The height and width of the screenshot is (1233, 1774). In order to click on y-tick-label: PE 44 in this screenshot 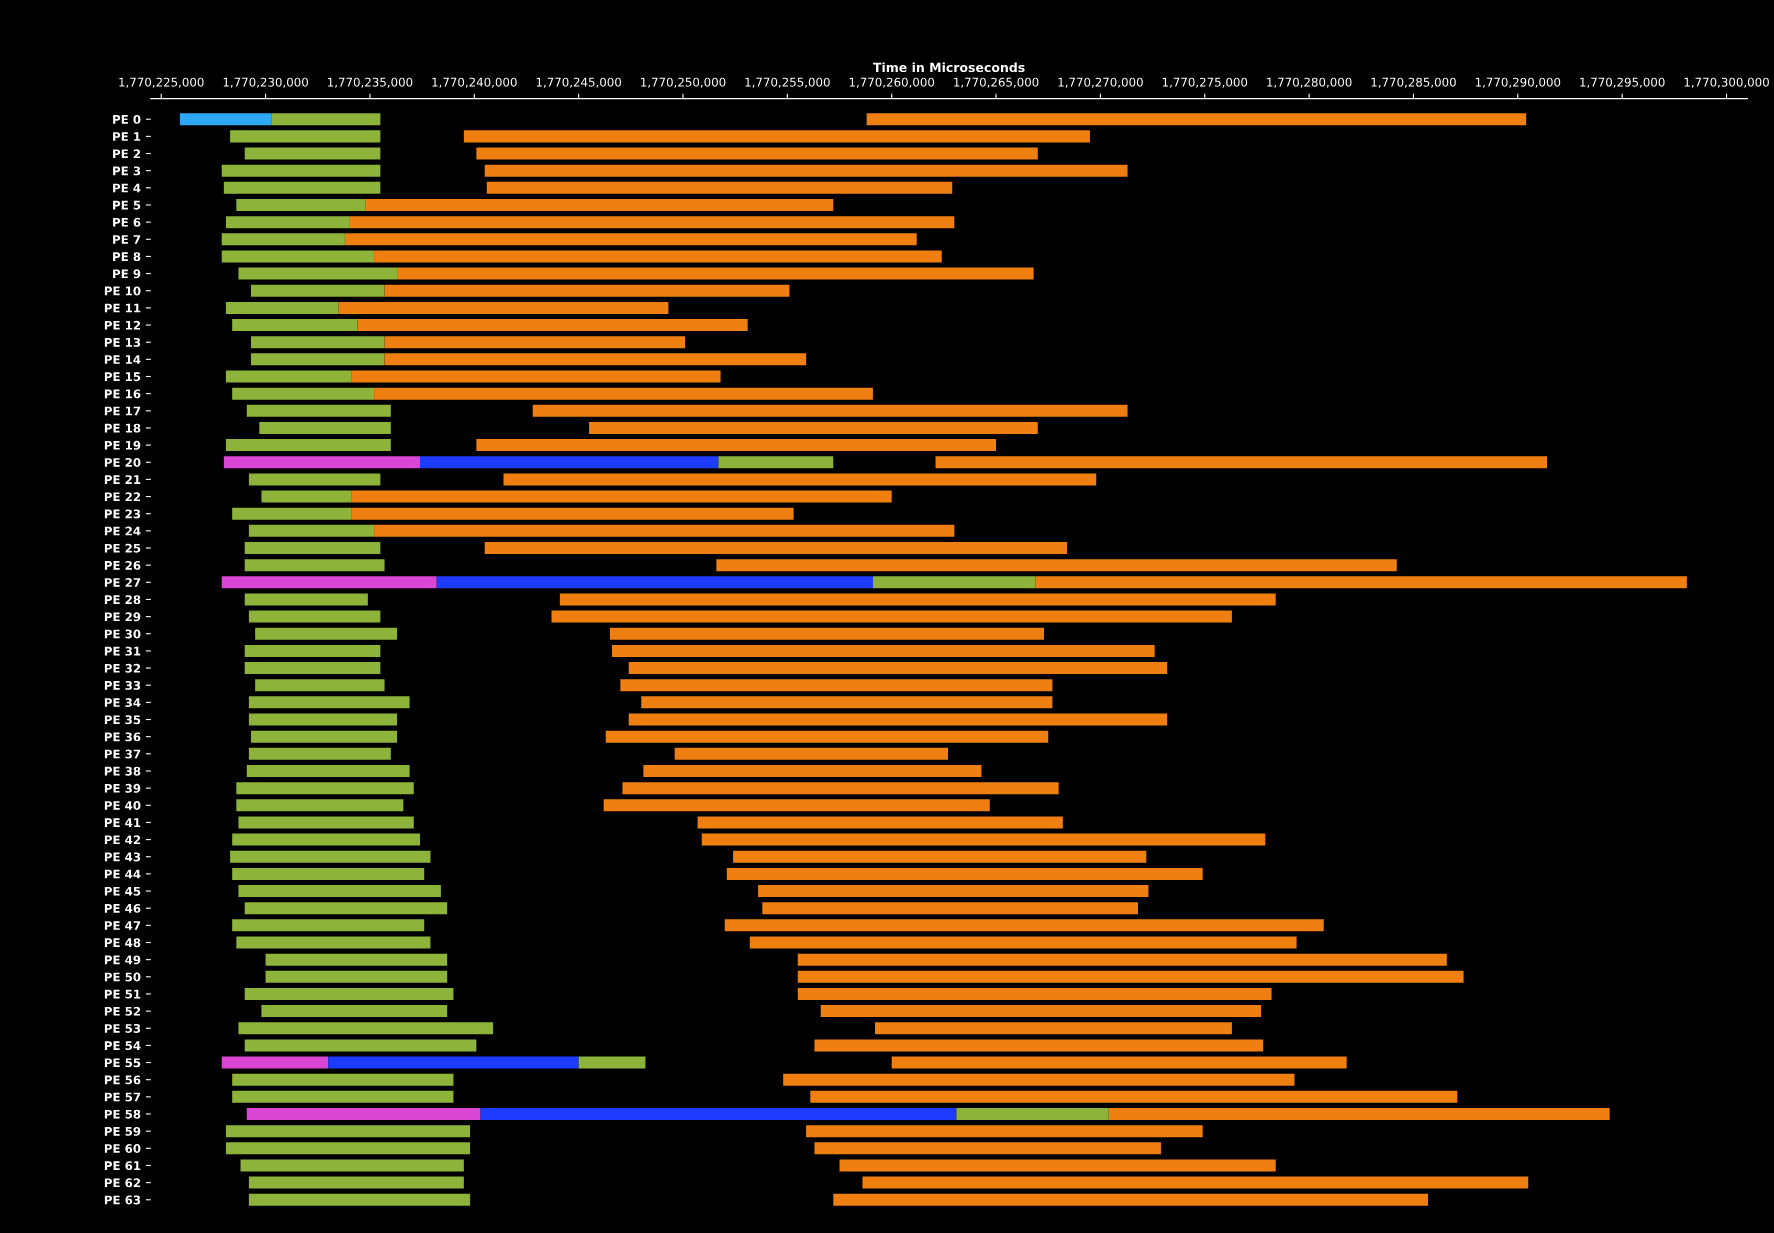, I will do `click(122, 874)`.